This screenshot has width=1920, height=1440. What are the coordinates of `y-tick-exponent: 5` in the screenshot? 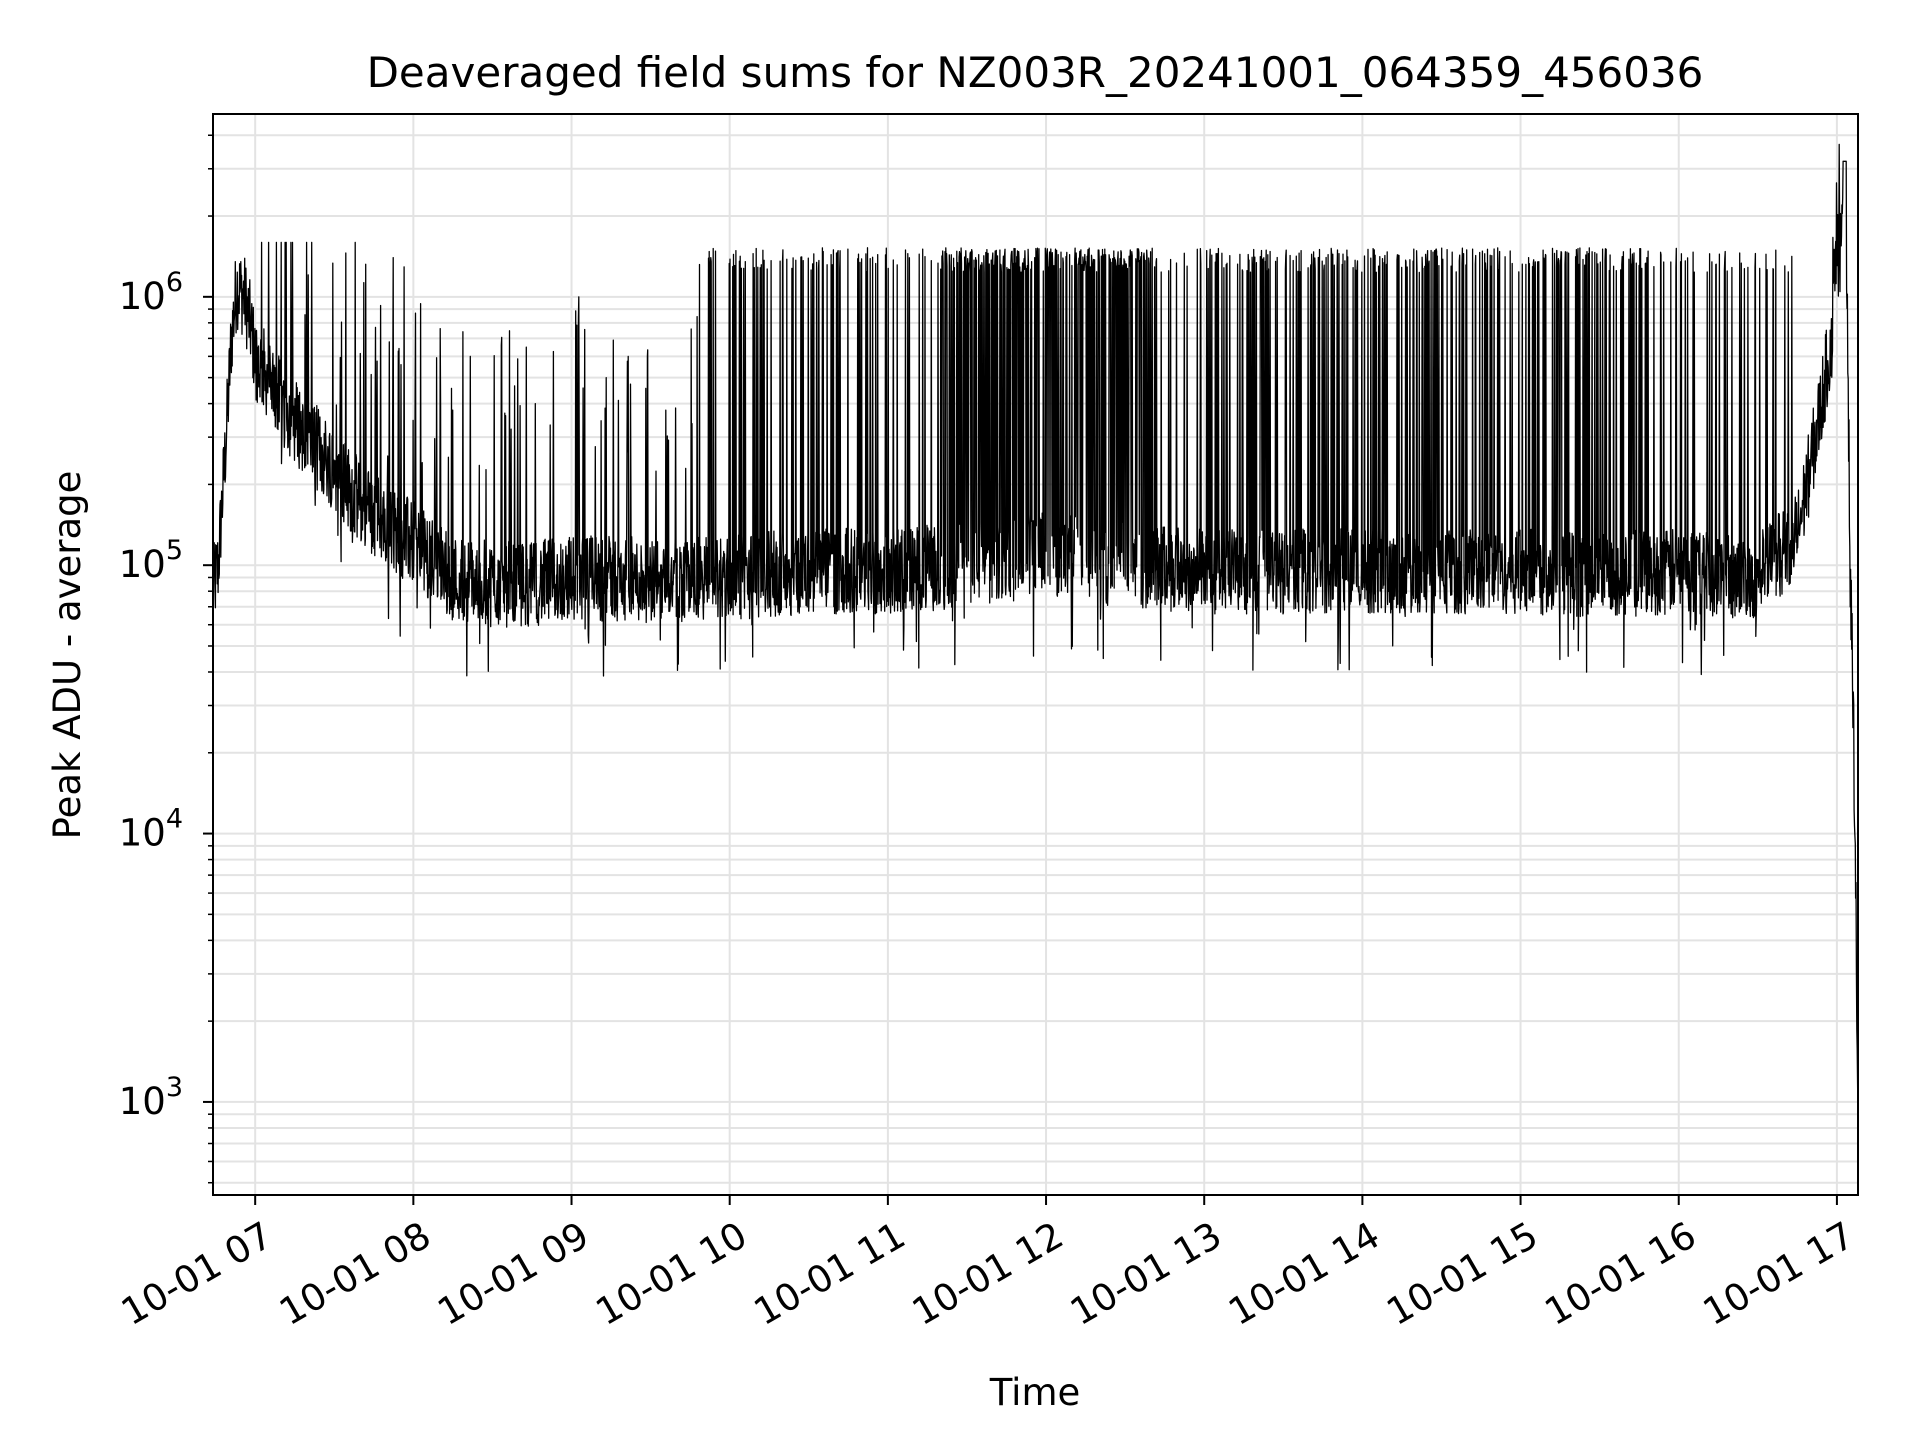 It's located at (174, 550).